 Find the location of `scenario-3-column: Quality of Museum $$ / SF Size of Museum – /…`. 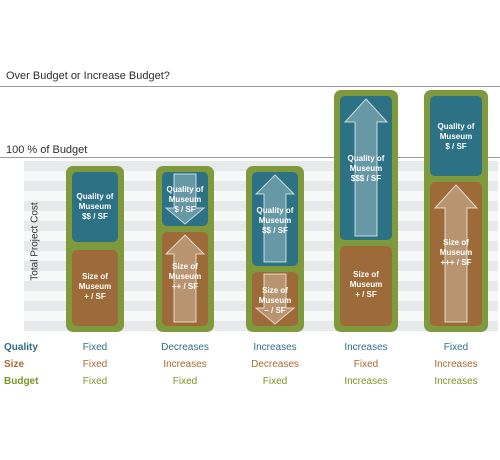

scenario-3-column: Quality of Museum $$ / SF Size of Museum – /… is located at coordinates (275, 249).